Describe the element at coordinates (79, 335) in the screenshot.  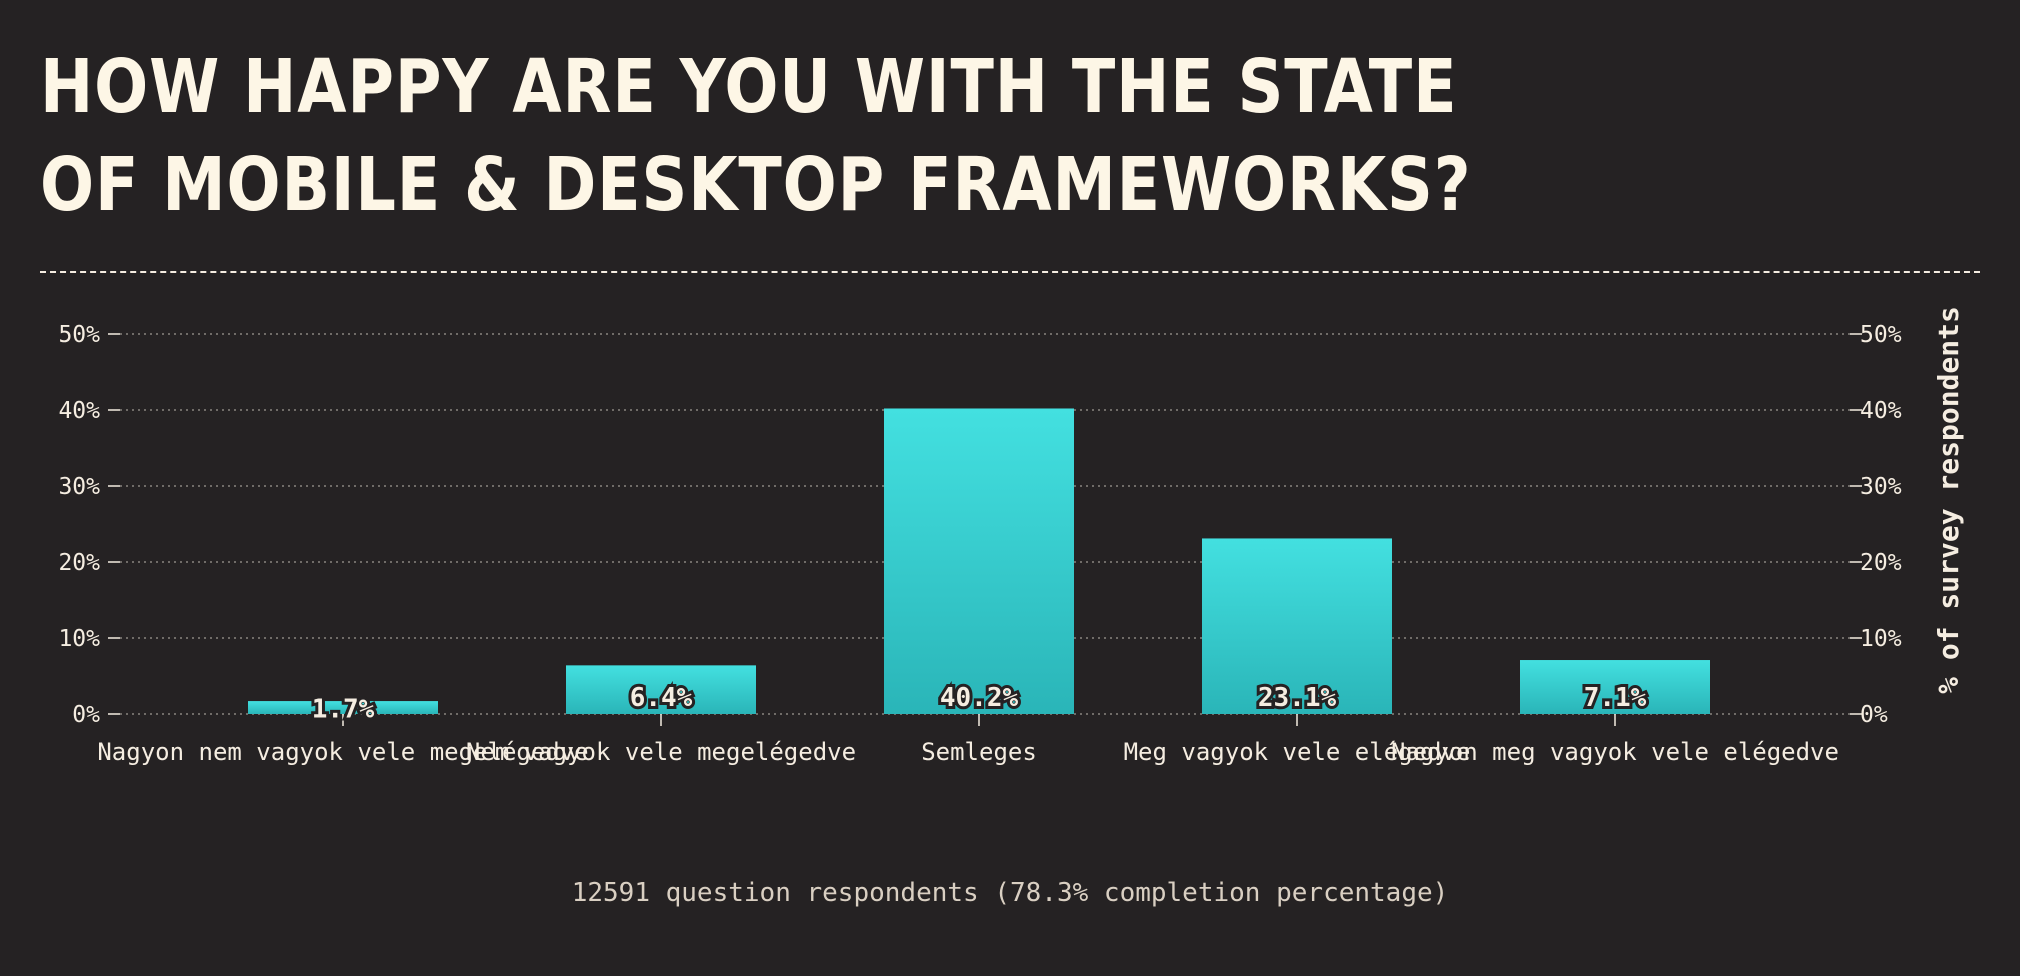
I see `y-tick-label-left: 50%` at that location.